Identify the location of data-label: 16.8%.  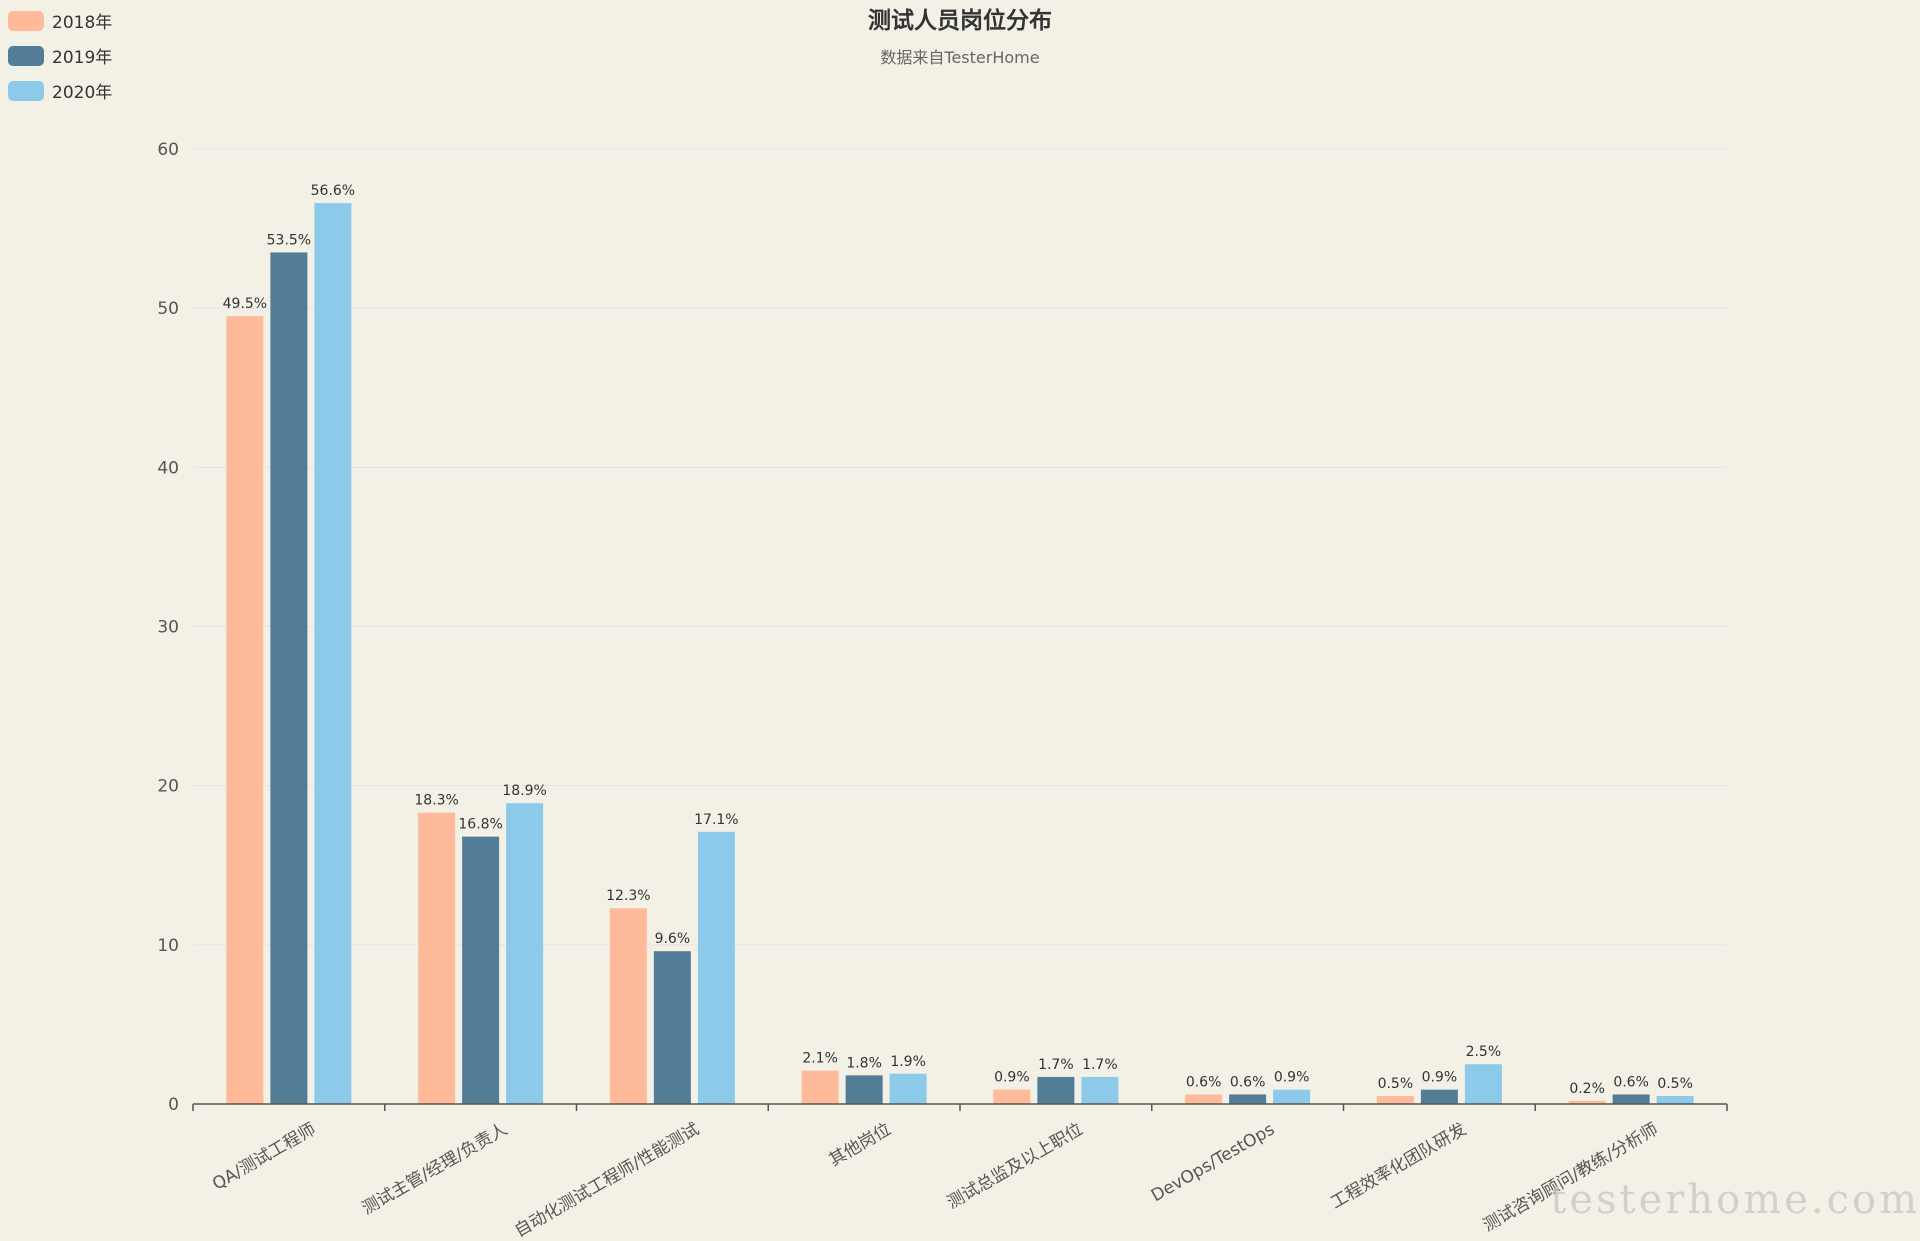
(480, 825).